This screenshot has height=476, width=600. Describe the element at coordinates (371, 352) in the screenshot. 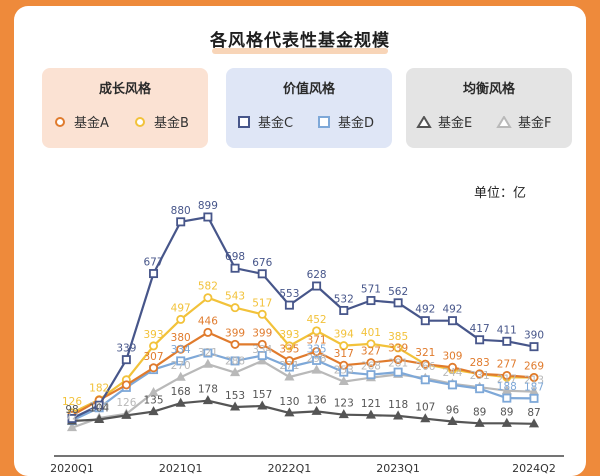

I see `data-label: 327` at that location.